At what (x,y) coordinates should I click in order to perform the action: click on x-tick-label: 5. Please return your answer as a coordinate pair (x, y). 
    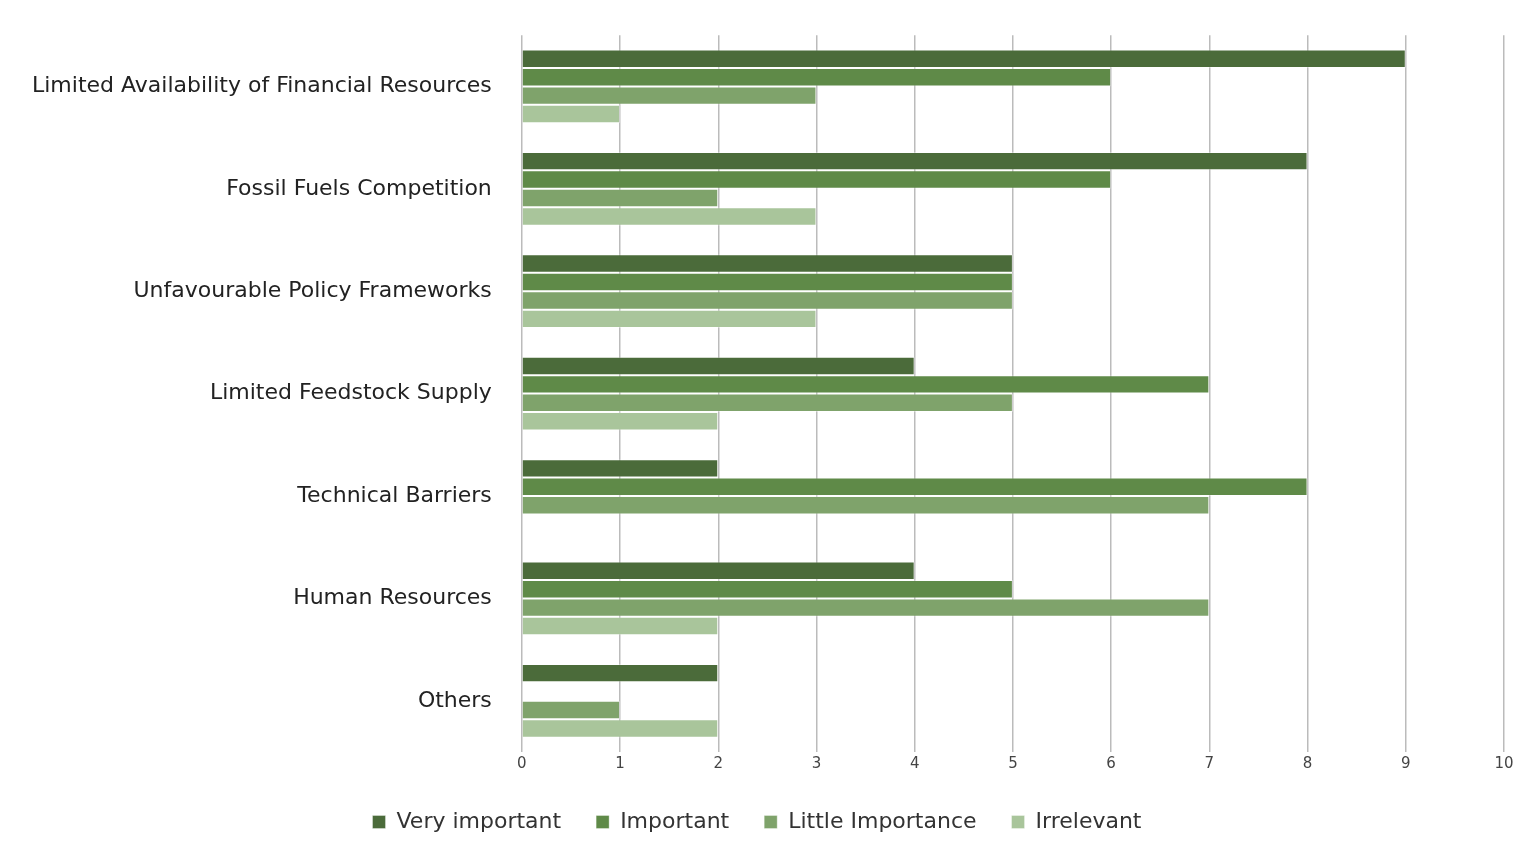
    Looking at the image, I should click on (1013, 762).